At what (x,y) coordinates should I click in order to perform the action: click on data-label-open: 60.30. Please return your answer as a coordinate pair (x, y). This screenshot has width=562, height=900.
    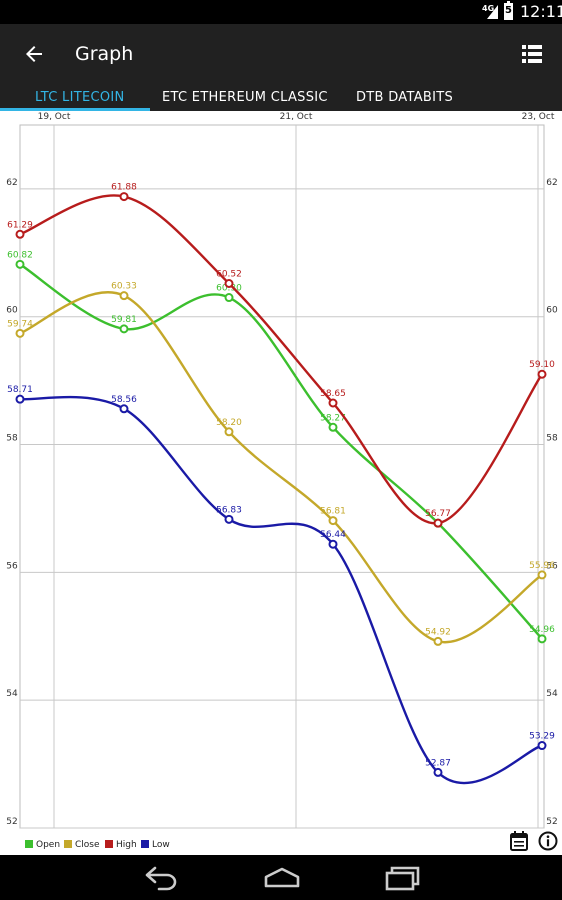
    Looking at the image, I should click on (229, 289).